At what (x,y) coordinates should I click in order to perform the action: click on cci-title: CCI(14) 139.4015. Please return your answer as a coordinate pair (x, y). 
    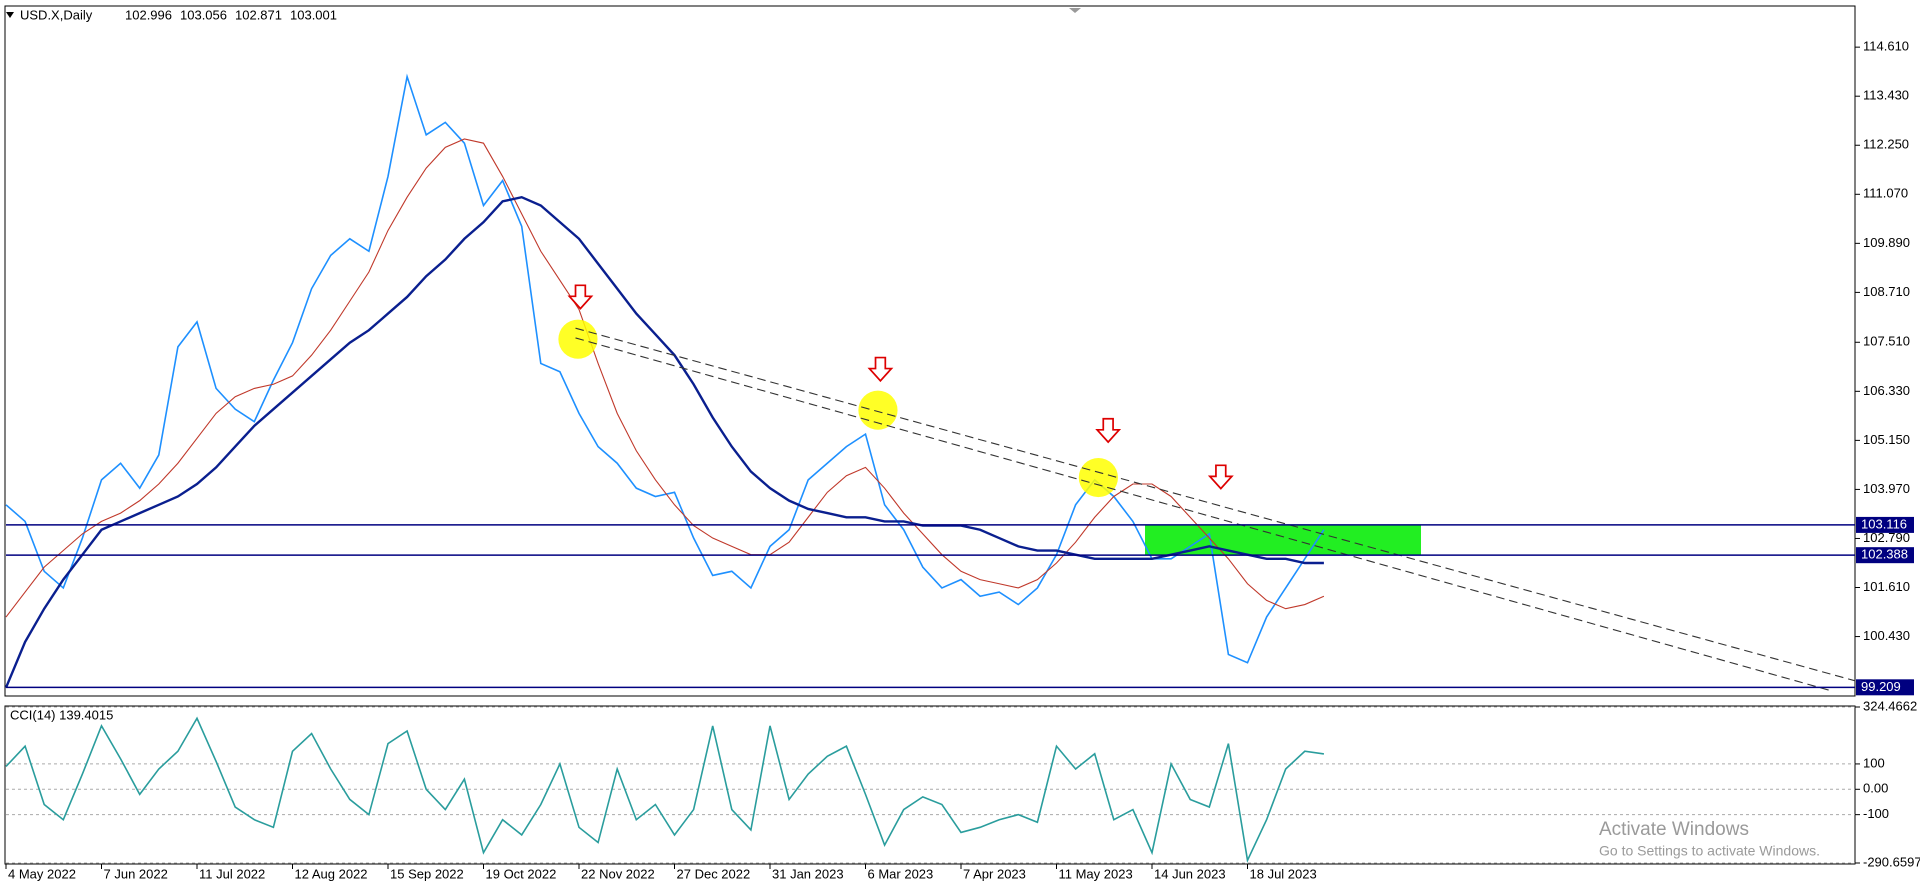
    Looking at the image, I should click on (61, 714).